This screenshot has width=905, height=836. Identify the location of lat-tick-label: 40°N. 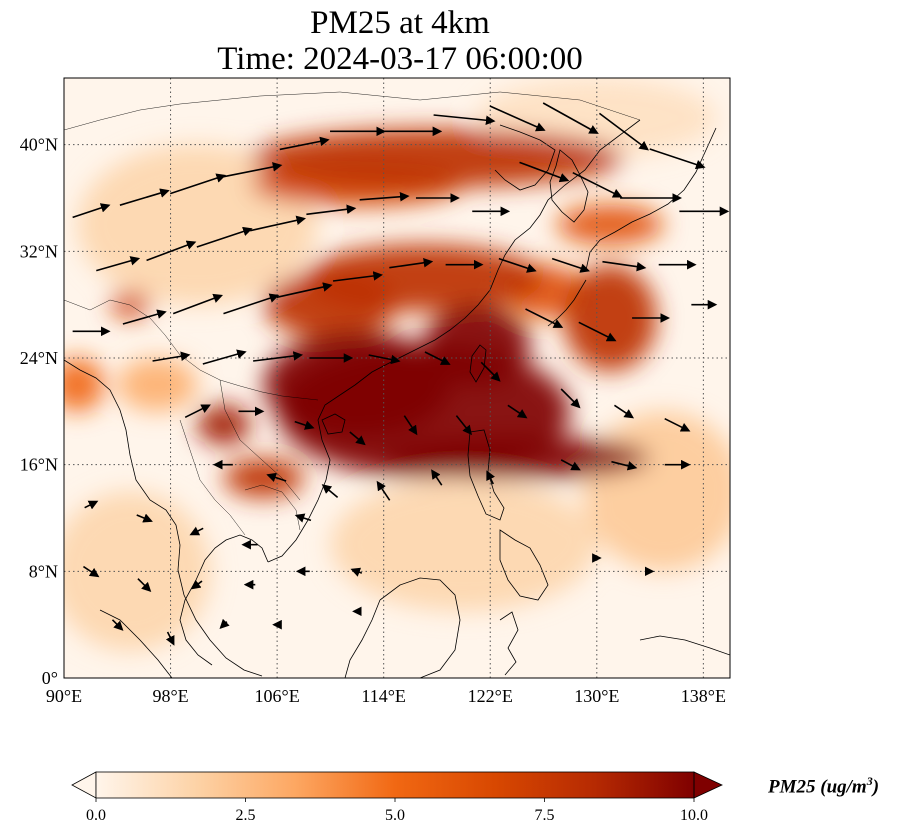
(39, 145).